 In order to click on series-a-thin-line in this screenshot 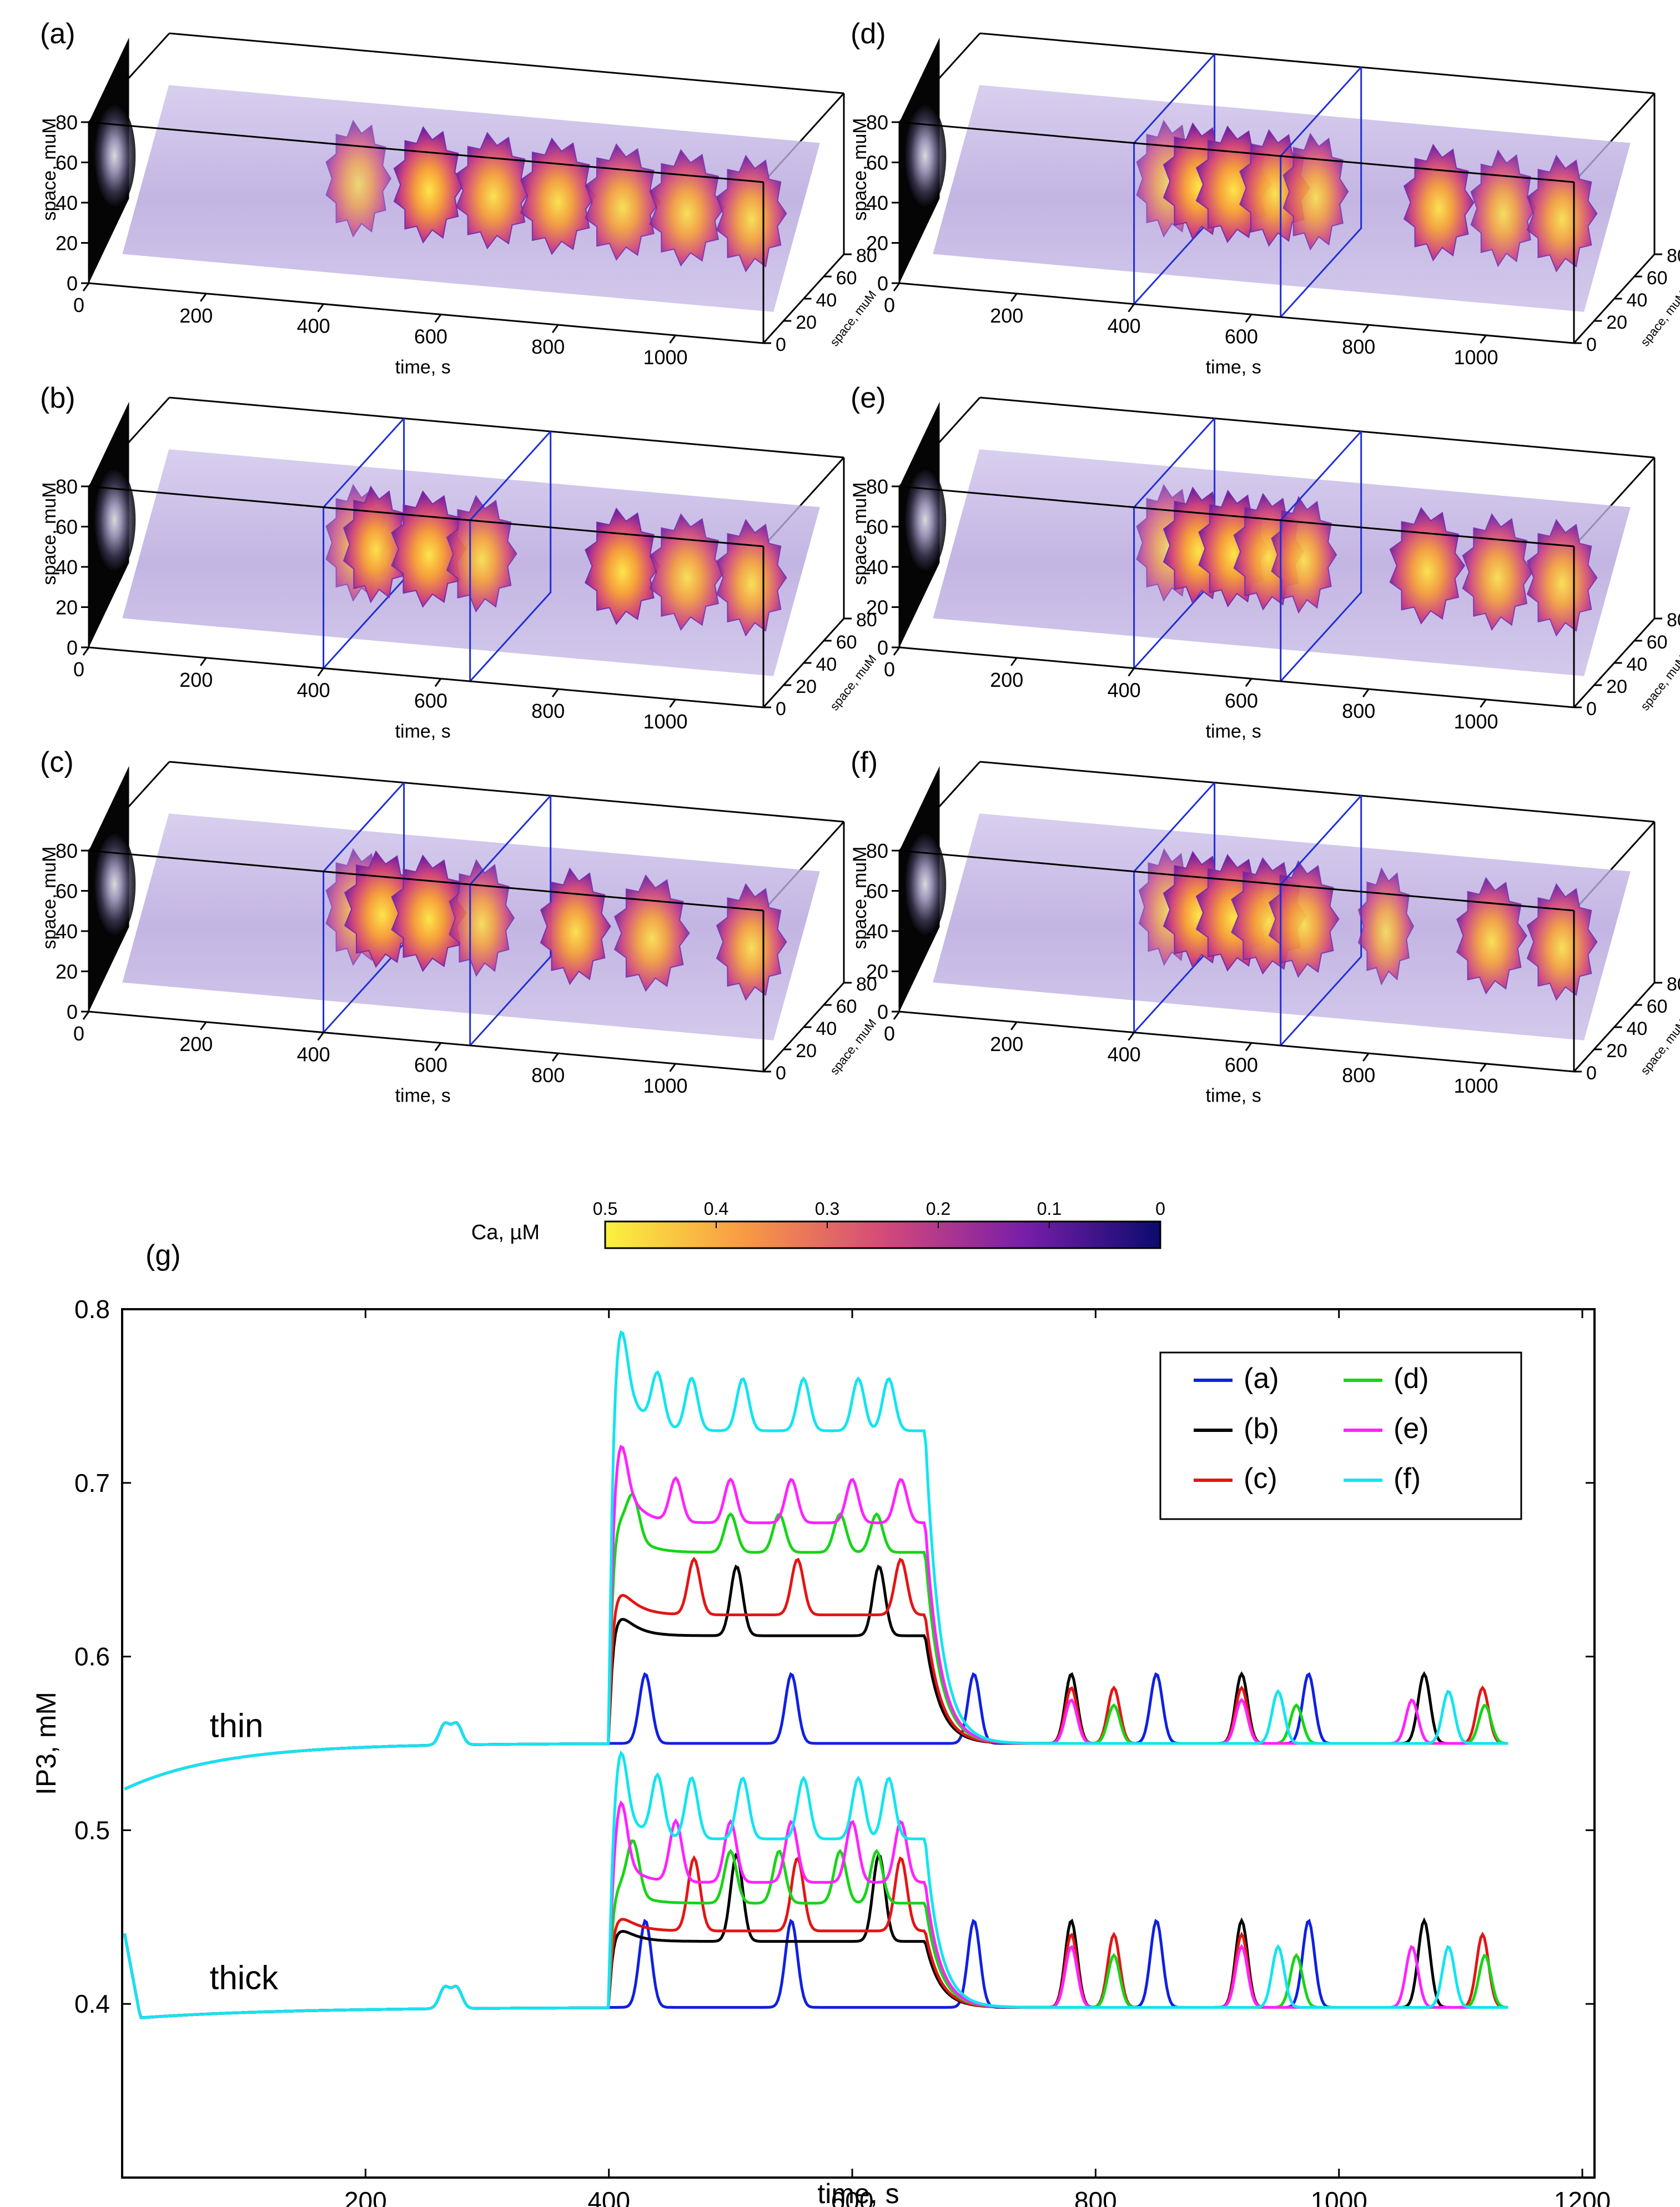, I will do `click(816, 1731)`.